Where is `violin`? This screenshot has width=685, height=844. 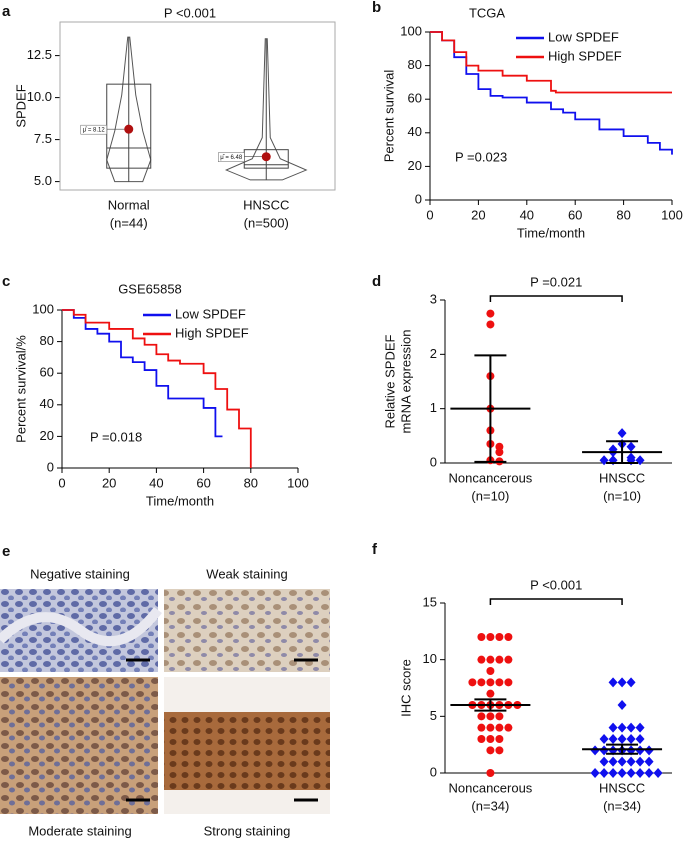
violin is located at coordinates (266, 109).